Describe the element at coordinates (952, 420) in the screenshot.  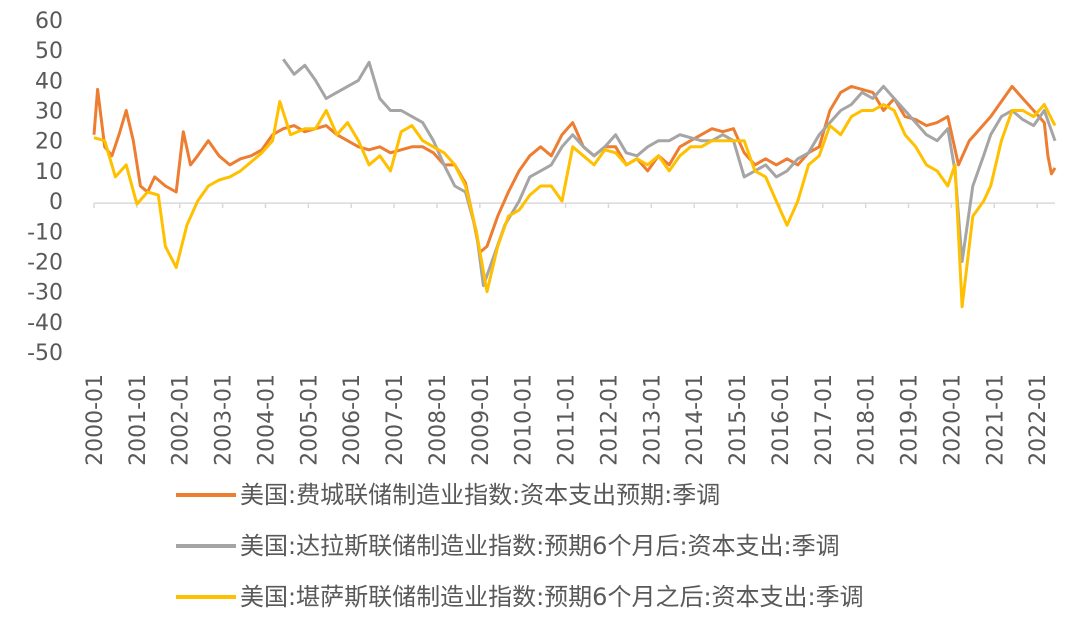
I see `x-tick-label: 2020-01` at that location.